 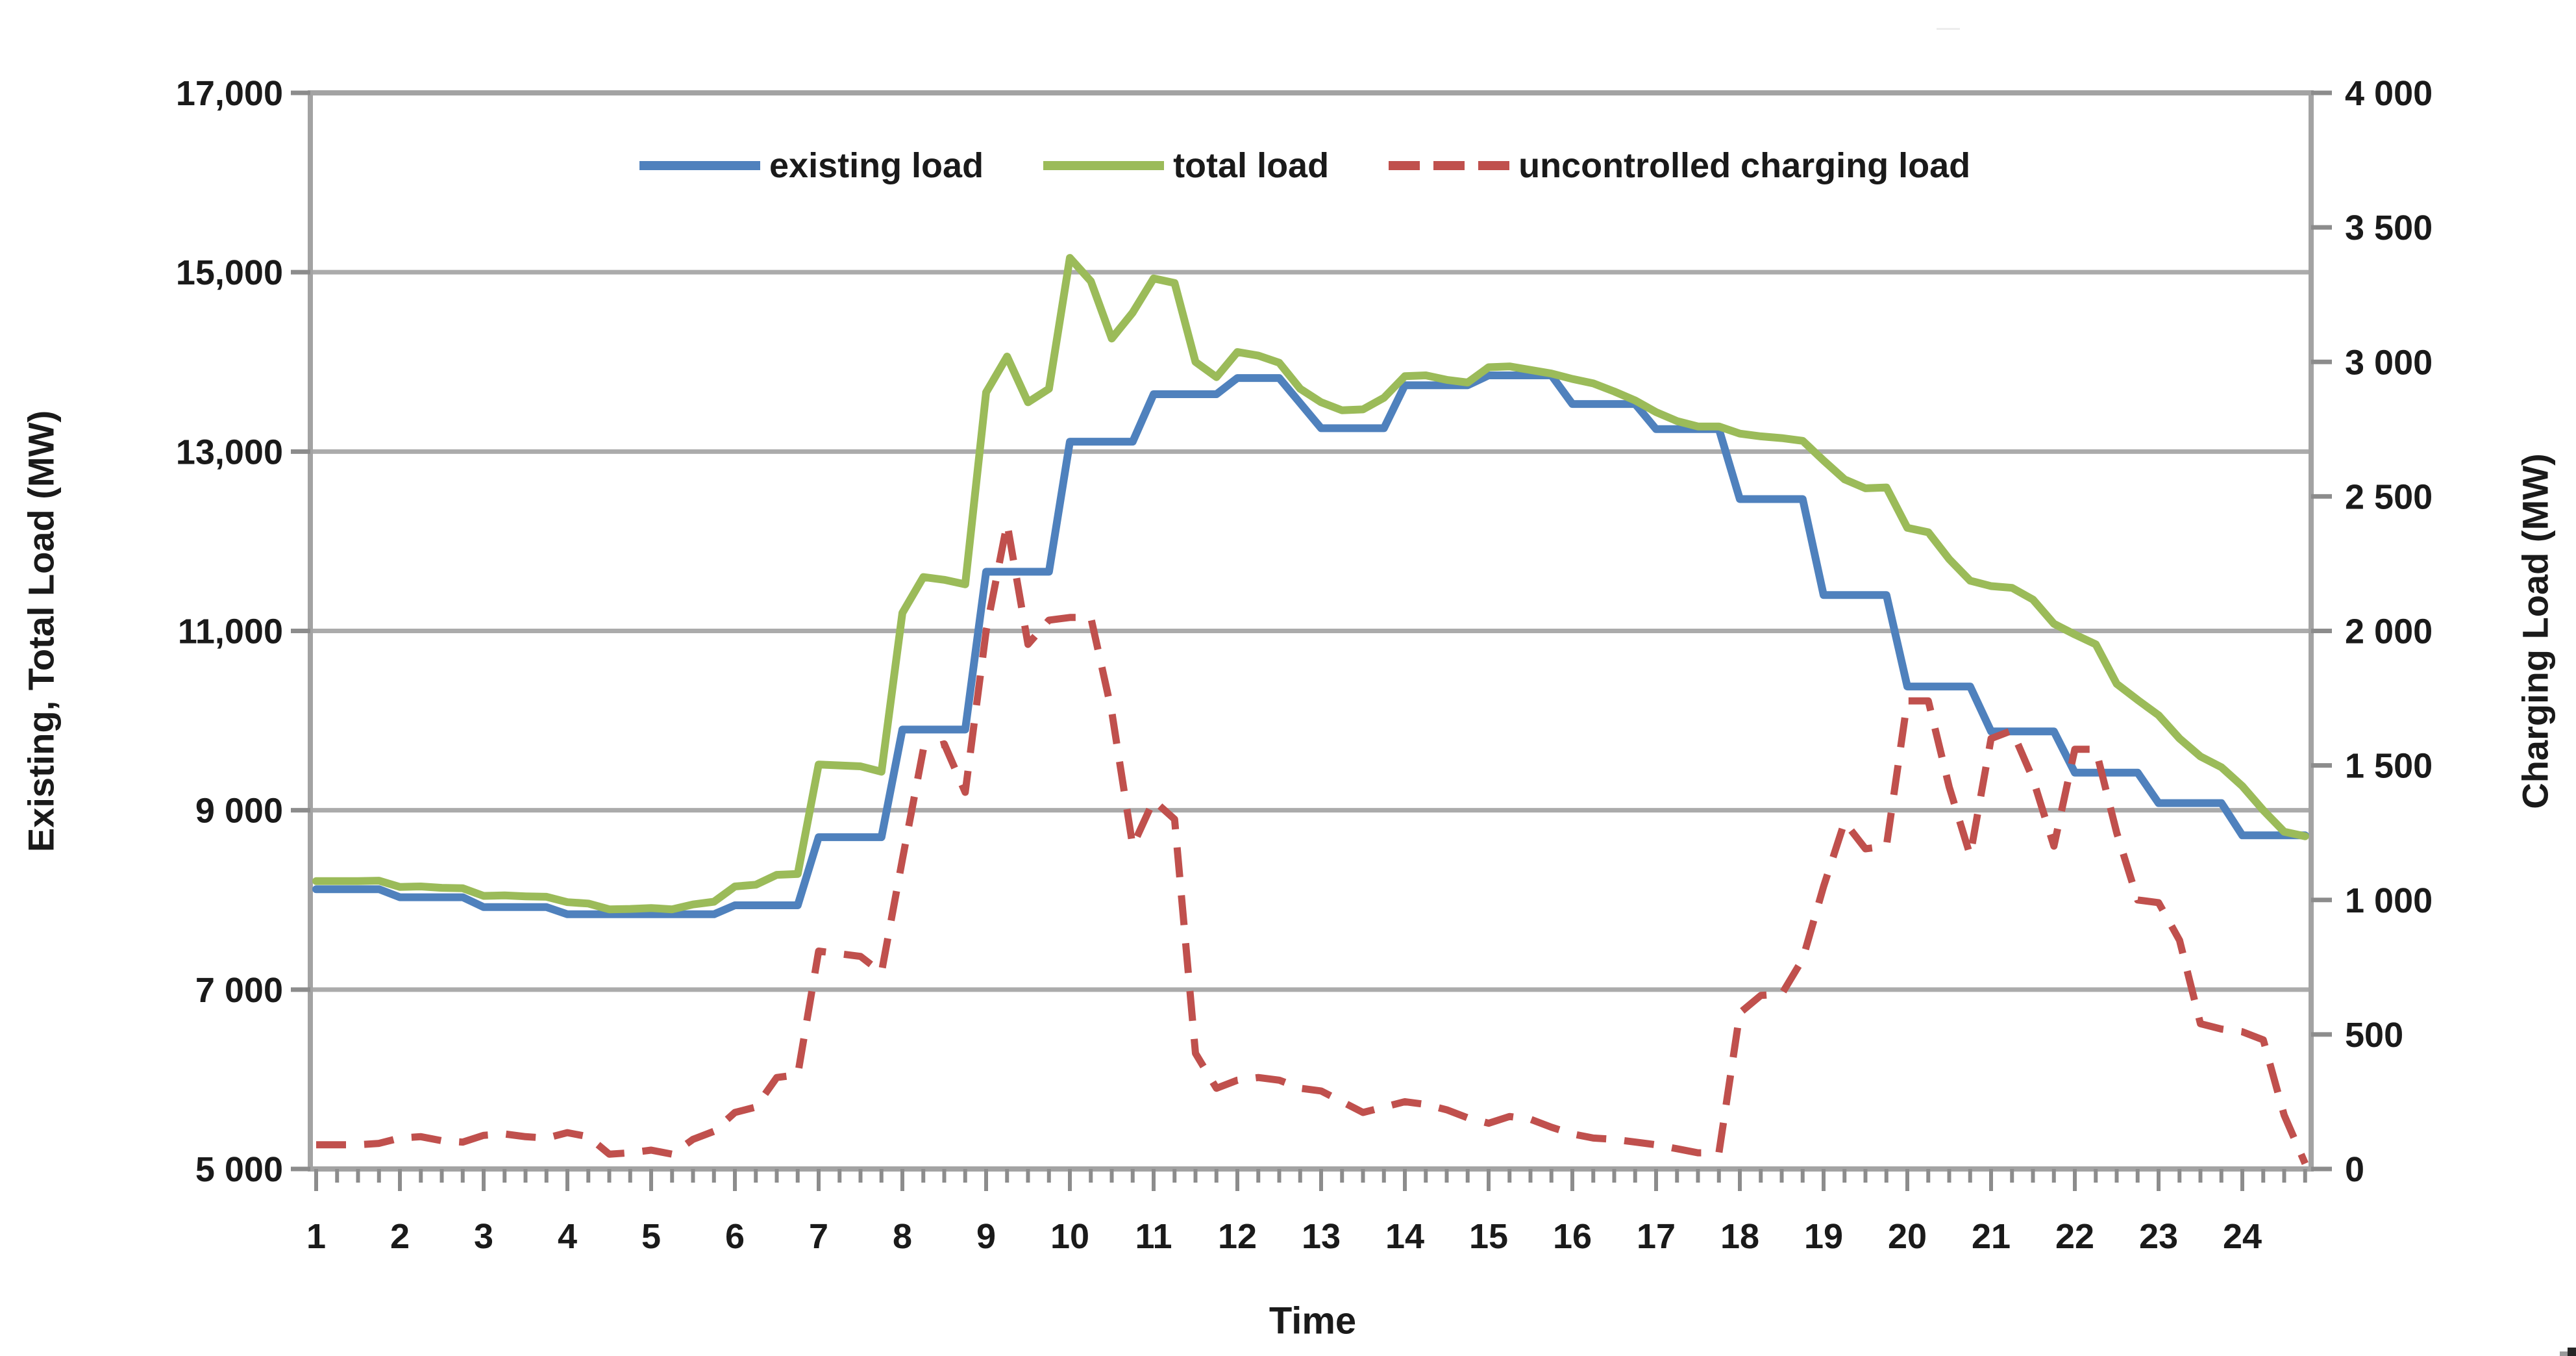 What do you see at coordinates (2389, 362) in the screenshot?
I see `y-right-tick-label: 3 000` at bounding box center [2389, 362].